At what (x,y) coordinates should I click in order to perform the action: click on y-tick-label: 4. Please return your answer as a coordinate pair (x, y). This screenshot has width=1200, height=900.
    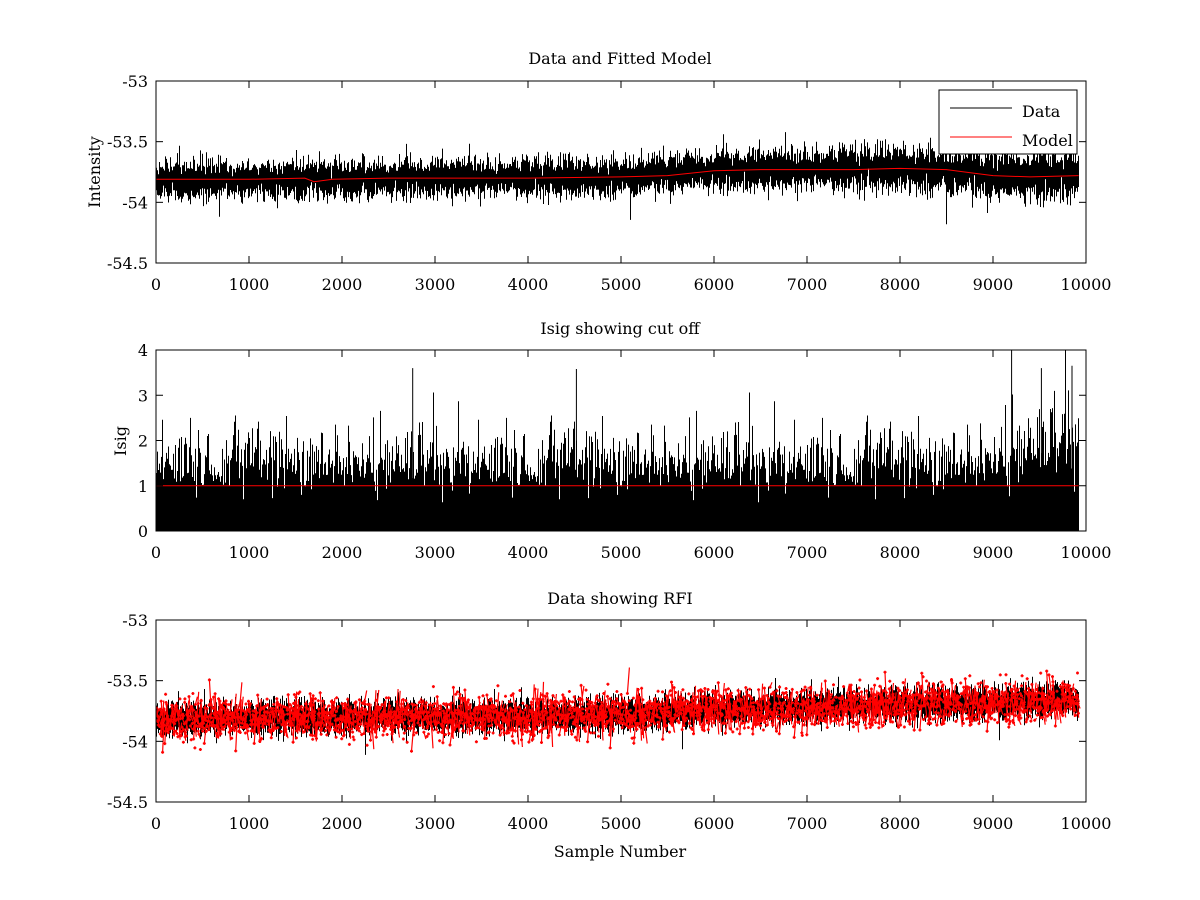
    Looking at the image, I should click on (143, 350).